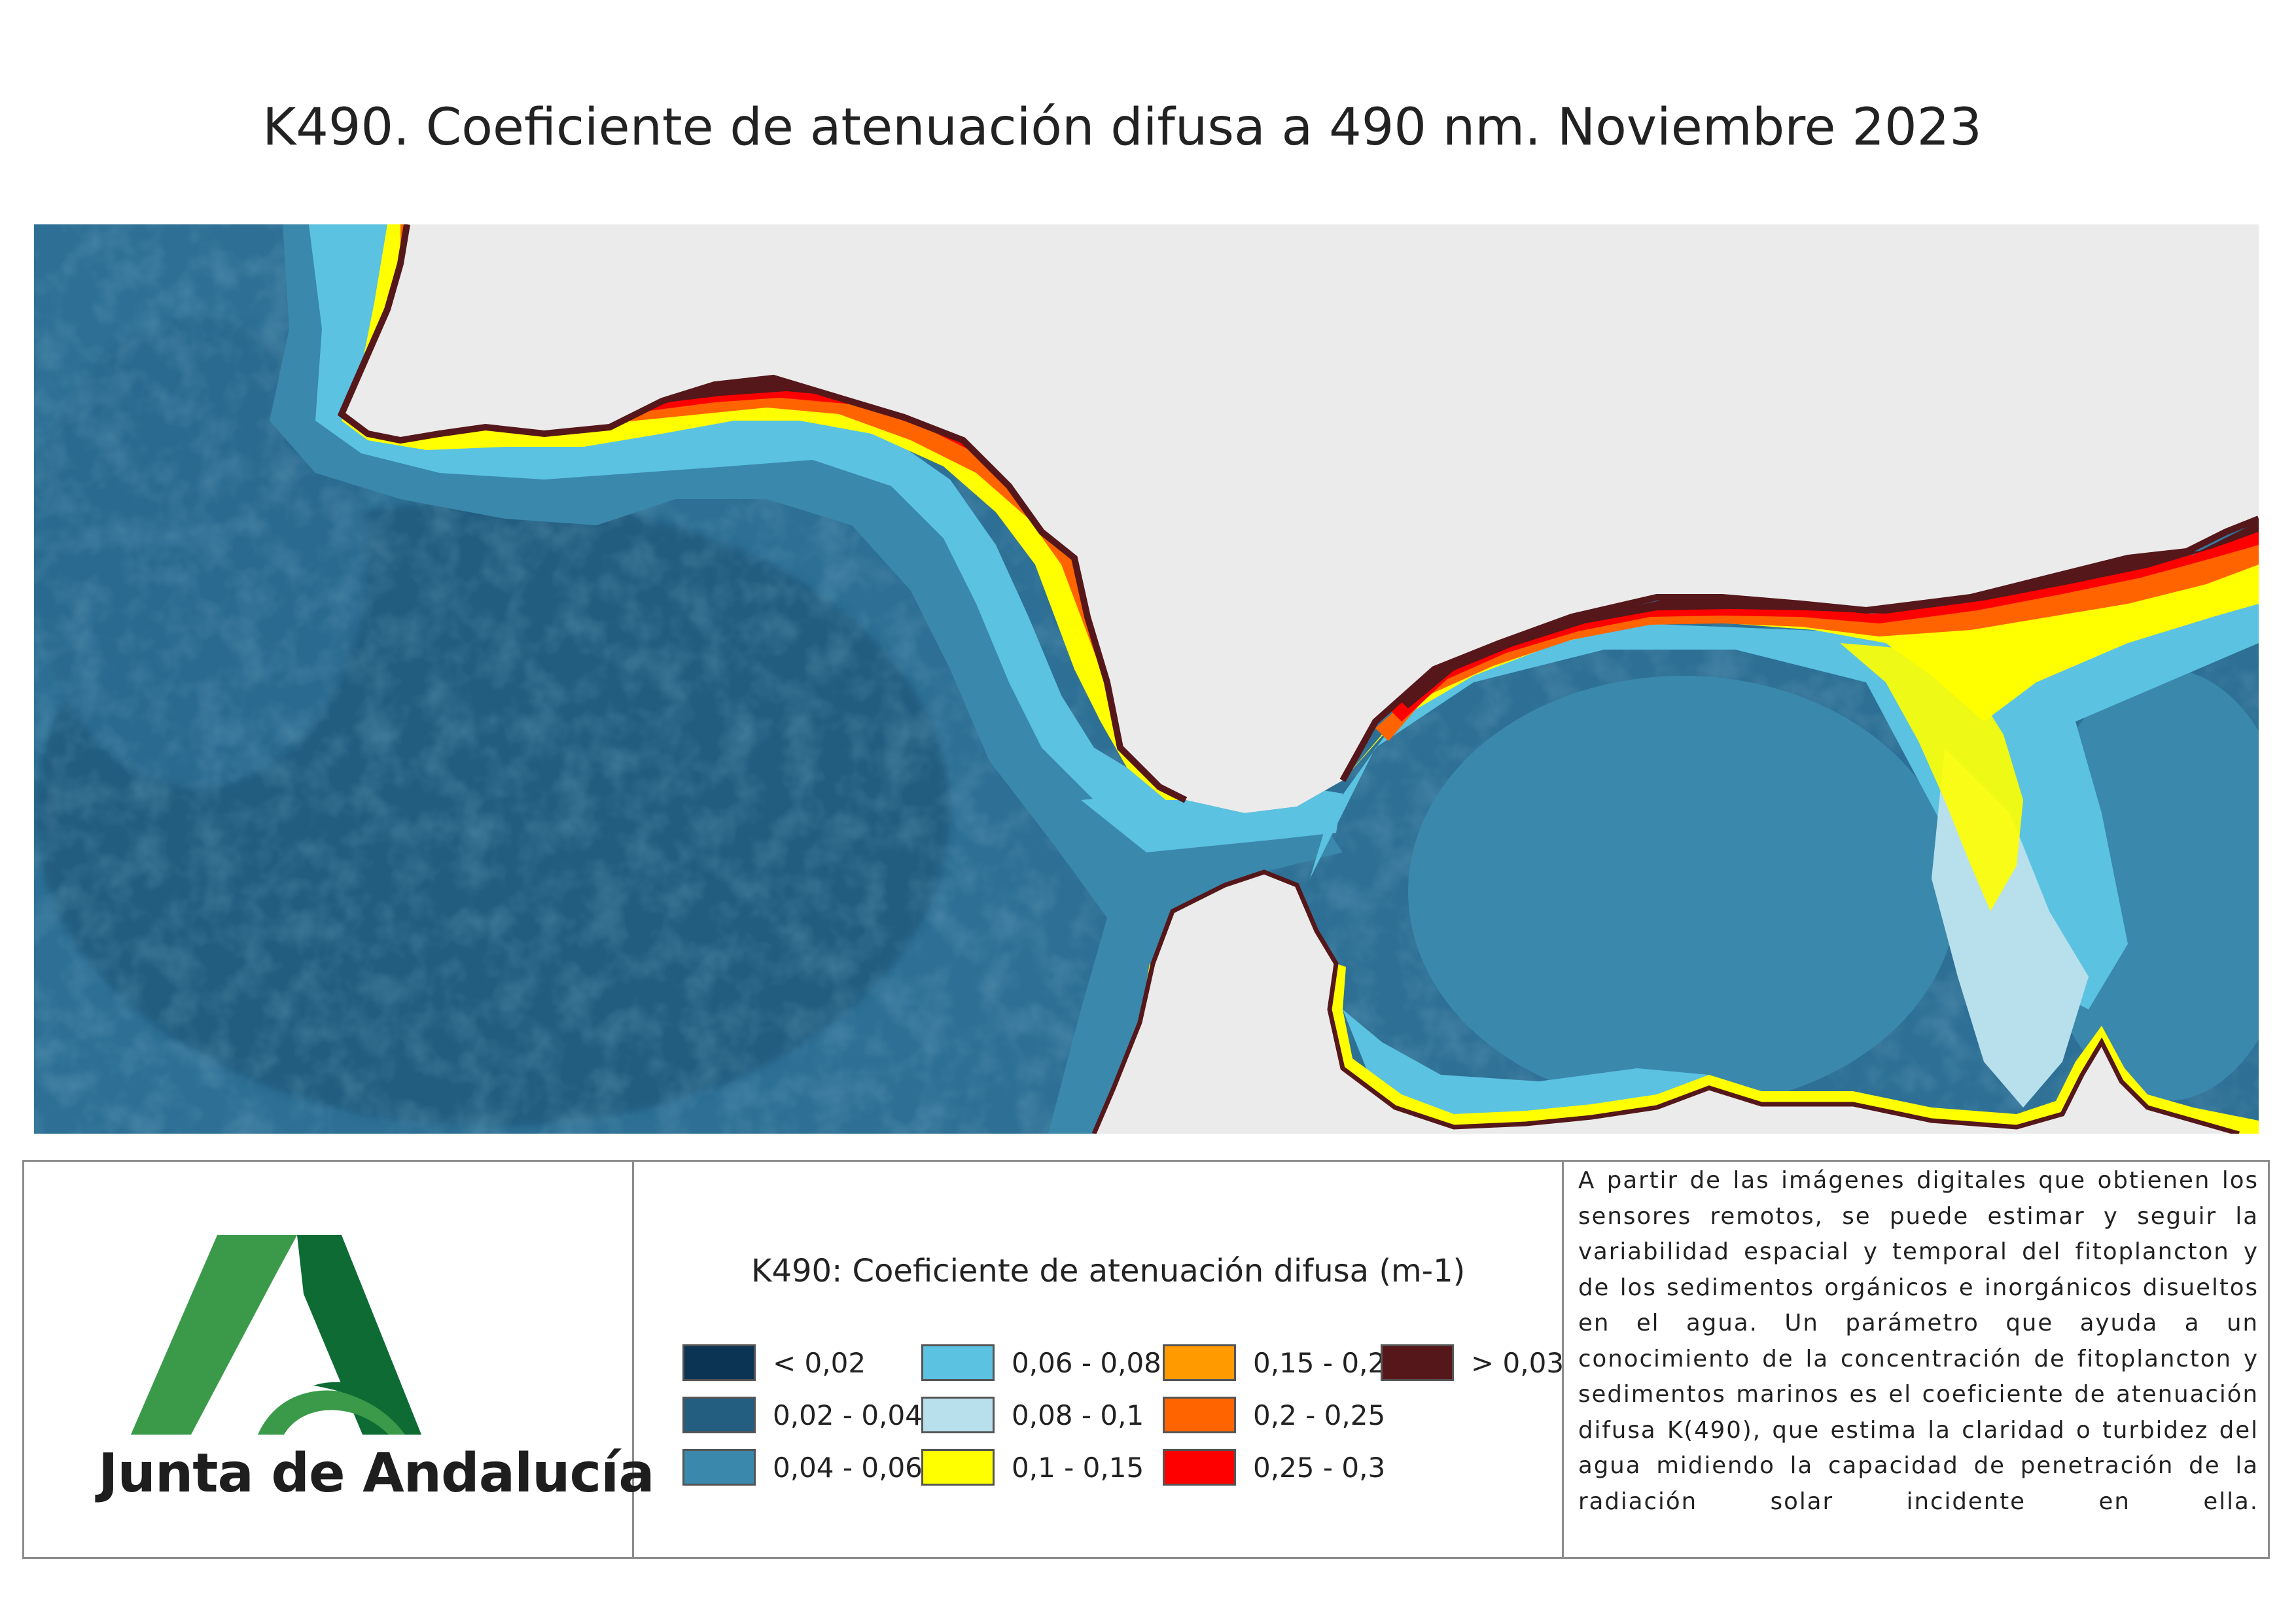 The image size is (2296, 1623). What do you see at coordinates (1078, 1468) in the screenshot?
I see `legend-label: 0,1 - 0,15` at bounding box center [1078, 1468].